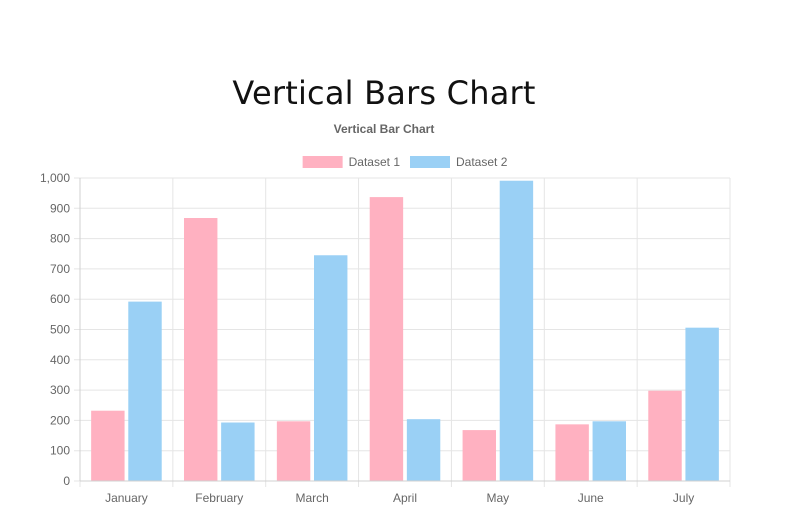  I want to click on bar-dataset-2-may, so click(516, 331).